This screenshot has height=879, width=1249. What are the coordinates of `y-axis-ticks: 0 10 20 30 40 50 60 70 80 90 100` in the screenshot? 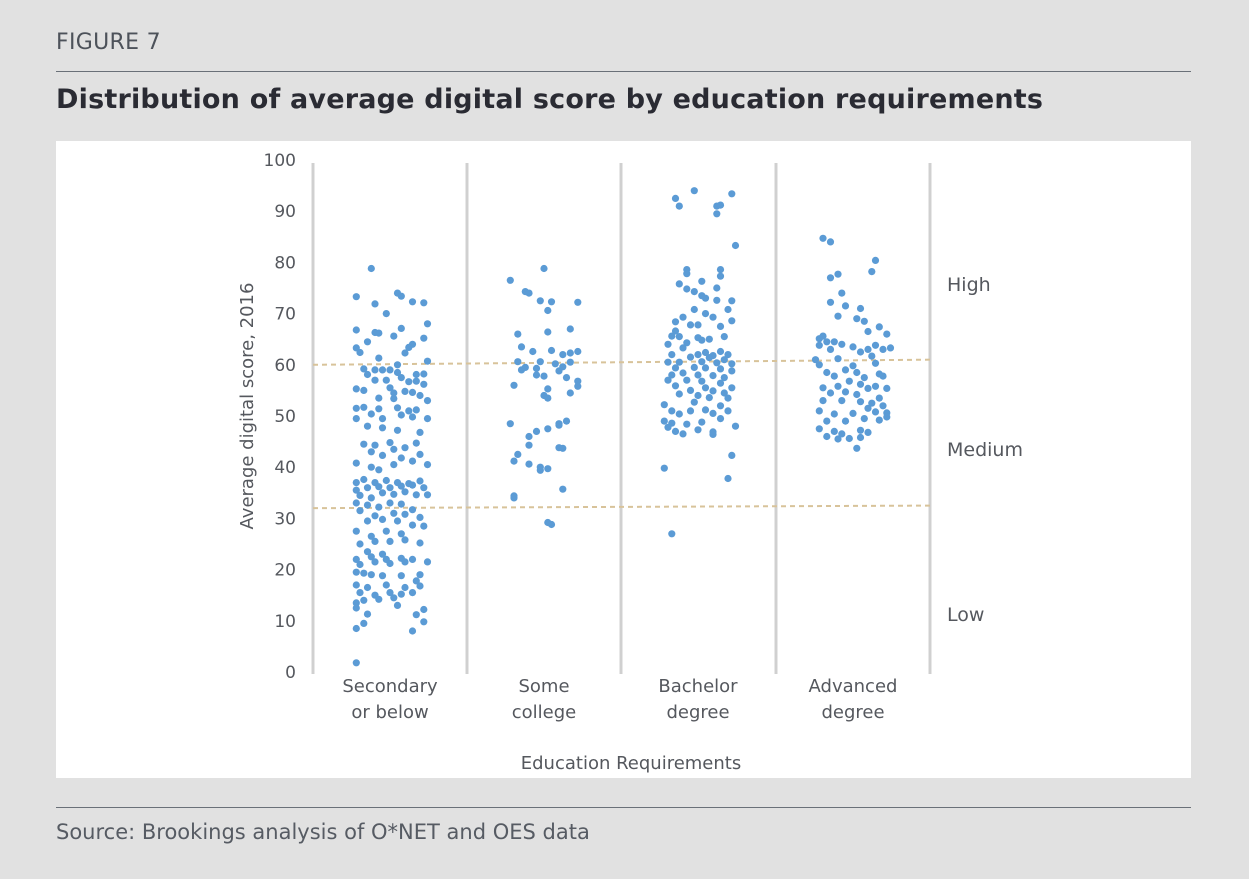 It's located at (280, 417).